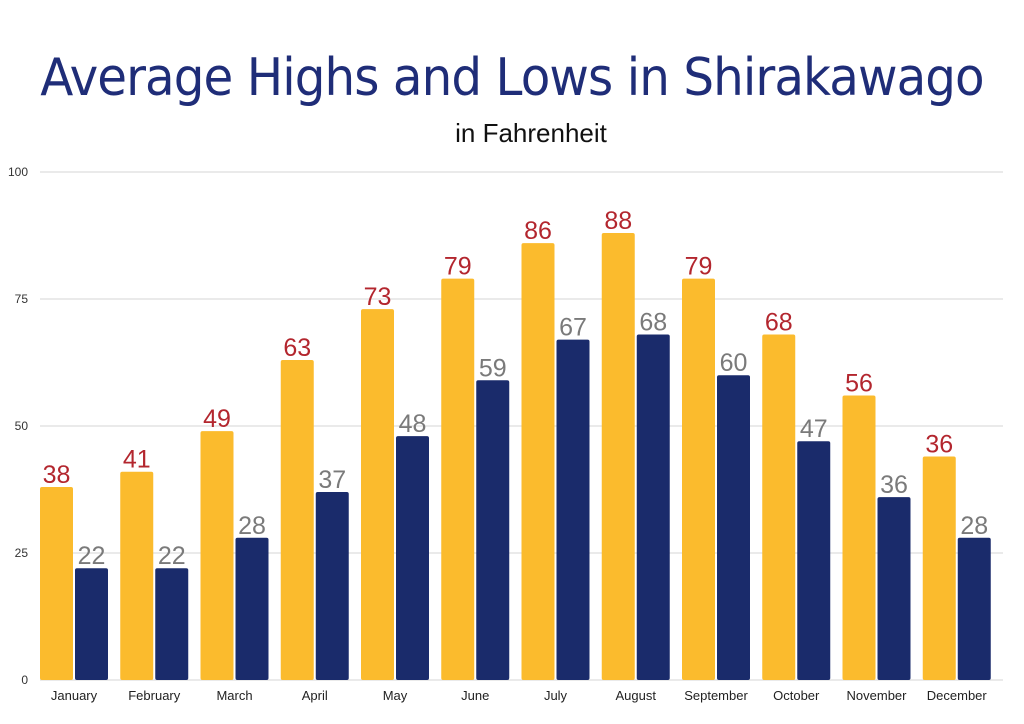  Describe the element at coordinates (796, 695) in the screenshot. I see `x-tick-label: October` at that location.